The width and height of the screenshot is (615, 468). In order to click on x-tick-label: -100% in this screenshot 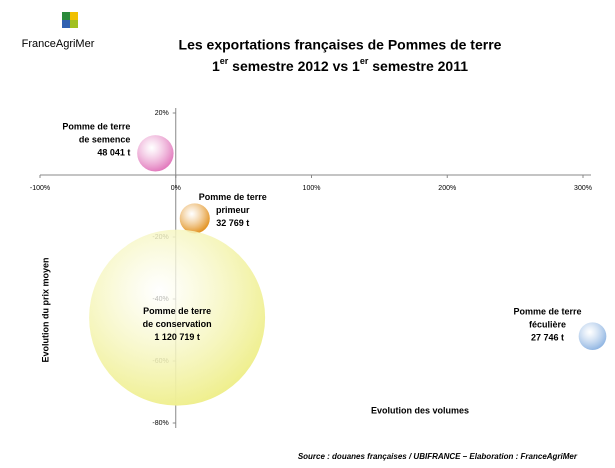, I will do `click(40, 188)`.